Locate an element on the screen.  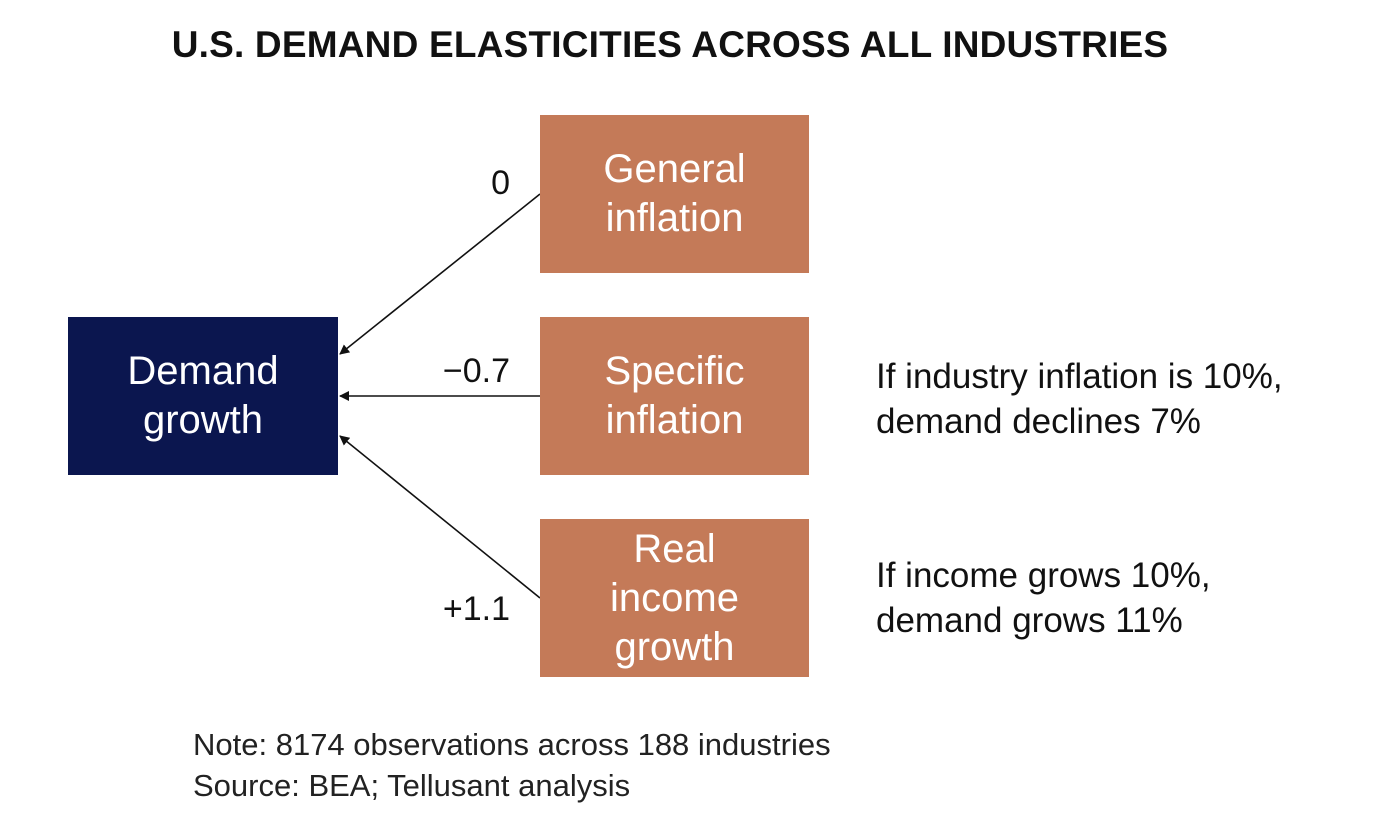
real-income-growth-line-2: income is located at coordinates (674, 597).